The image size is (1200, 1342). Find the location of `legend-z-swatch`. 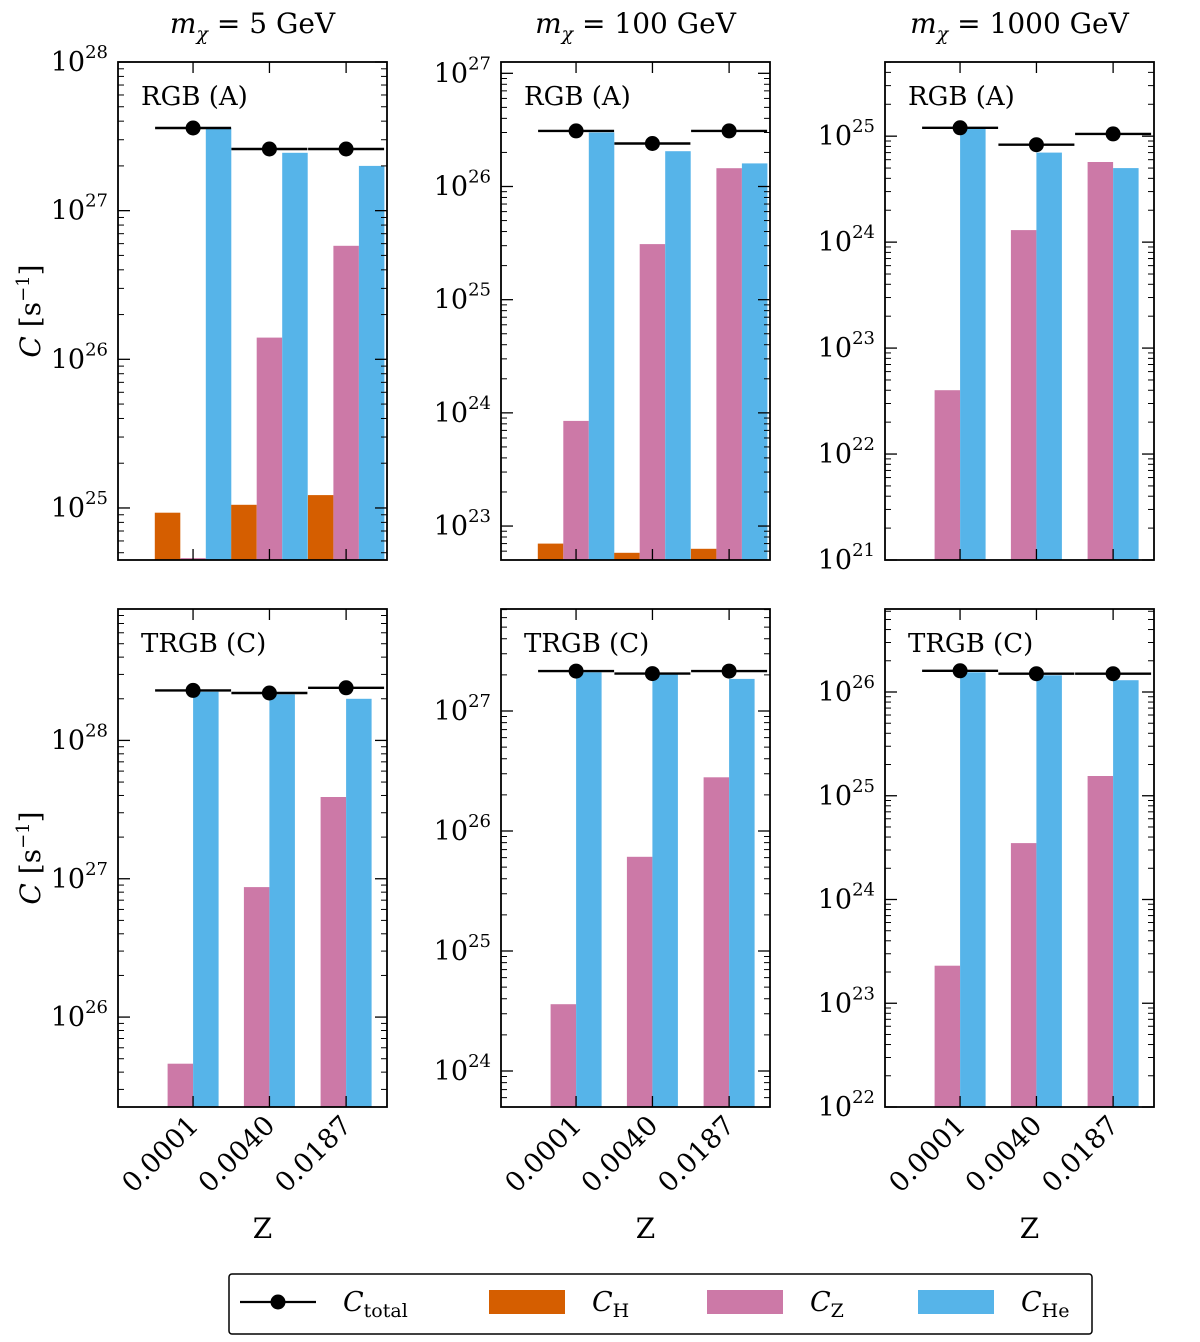

legend-z-swatch is located at coordinates (745, 1302).